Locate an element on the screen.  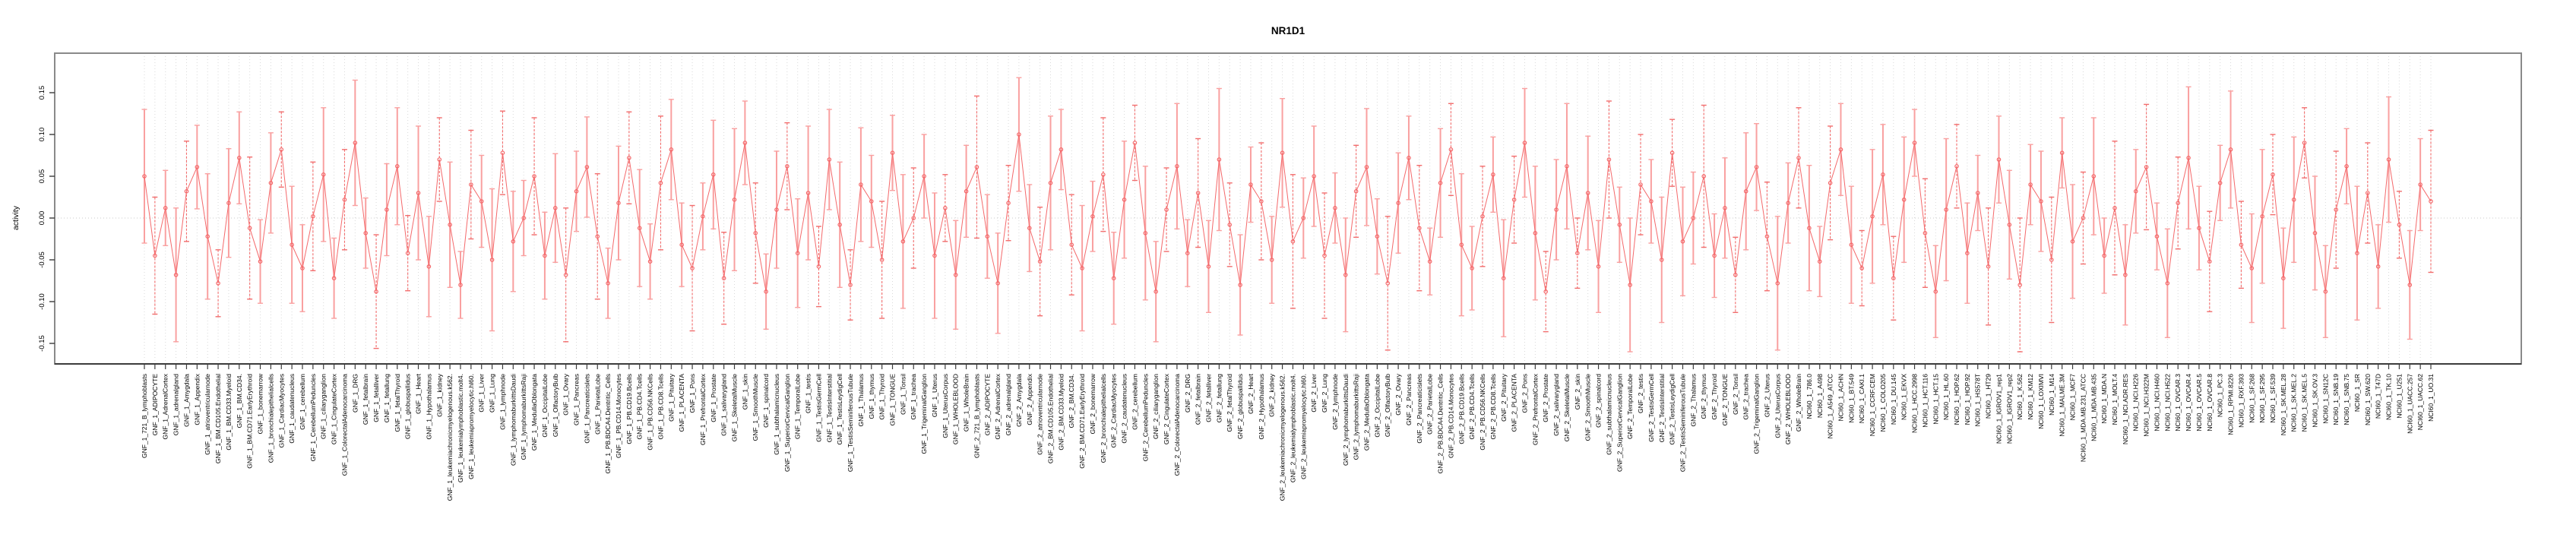
x-tick-label: NCI60_1_NCI.H322M is located at coordinates (2146, 405).